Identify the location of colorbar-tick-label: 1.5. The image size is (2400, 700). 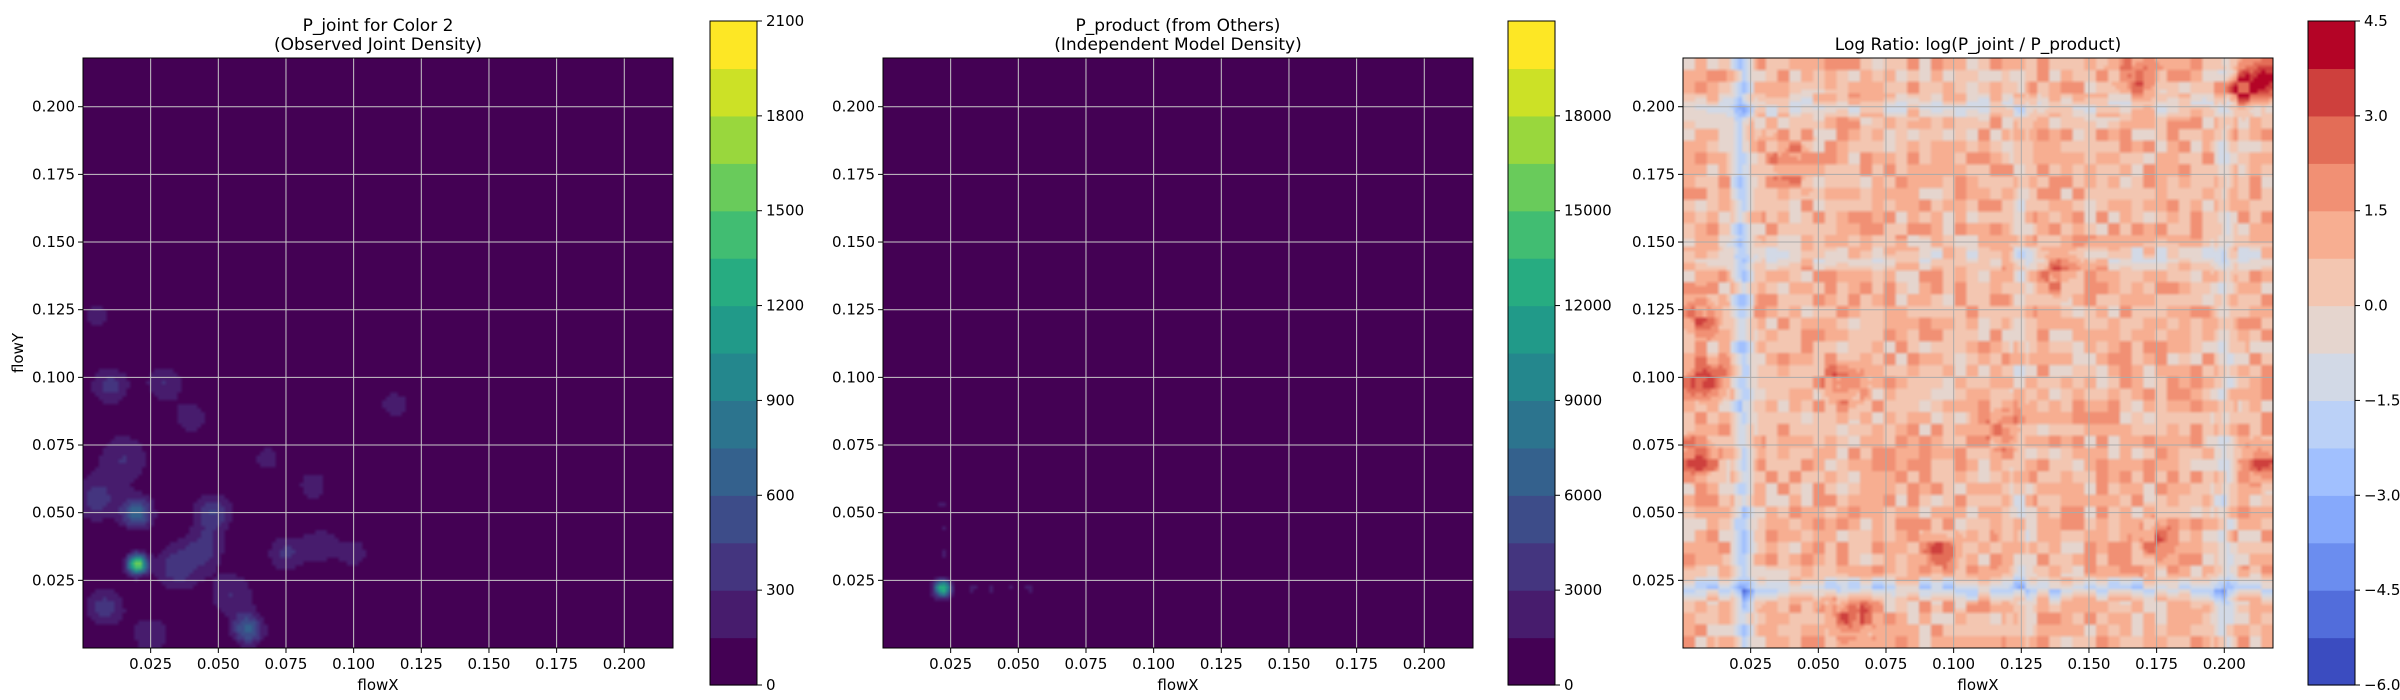
(2376, 211).